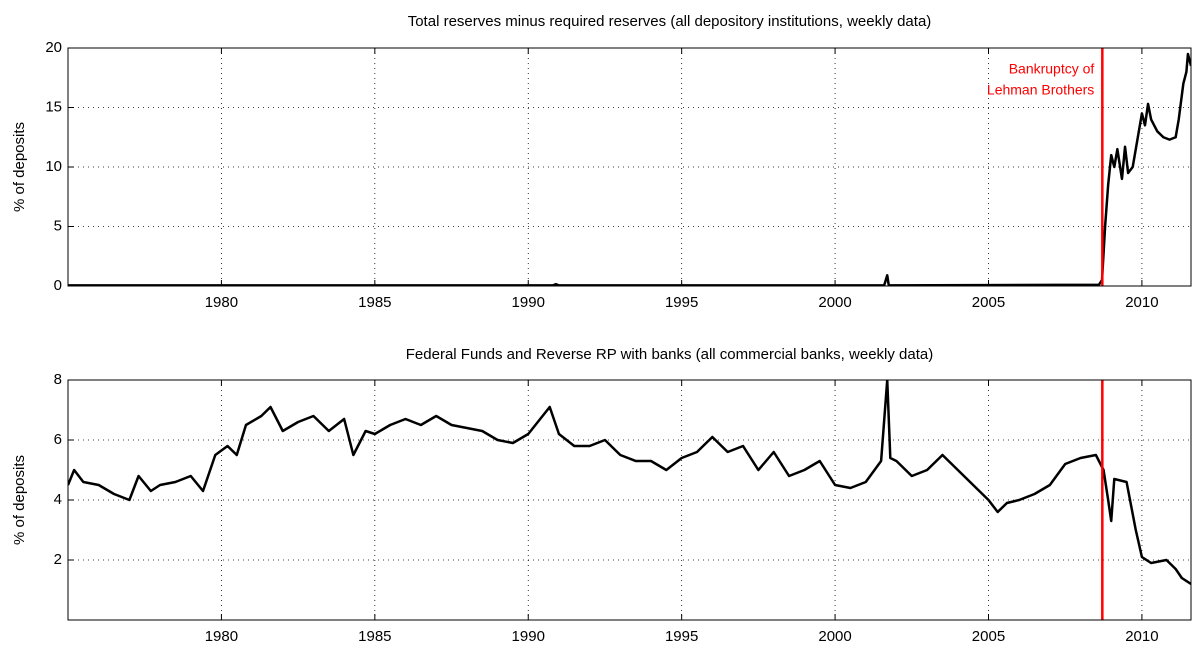 Image resolution: width=1192 pixels, height=648 pixels. What do you see at coordinates (53, 47) in the screenshot?
I see `y-tick-label: 20` at bounding box center [53, 47].